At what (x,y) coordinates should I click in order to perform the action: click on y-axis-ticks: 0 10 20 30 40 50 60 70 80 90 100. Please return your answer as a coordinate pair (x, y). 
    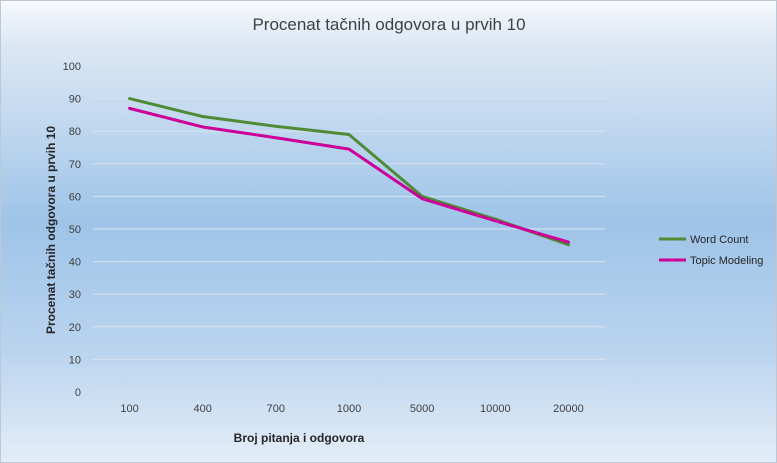
    Looking at the image, I should click on (72, 230).